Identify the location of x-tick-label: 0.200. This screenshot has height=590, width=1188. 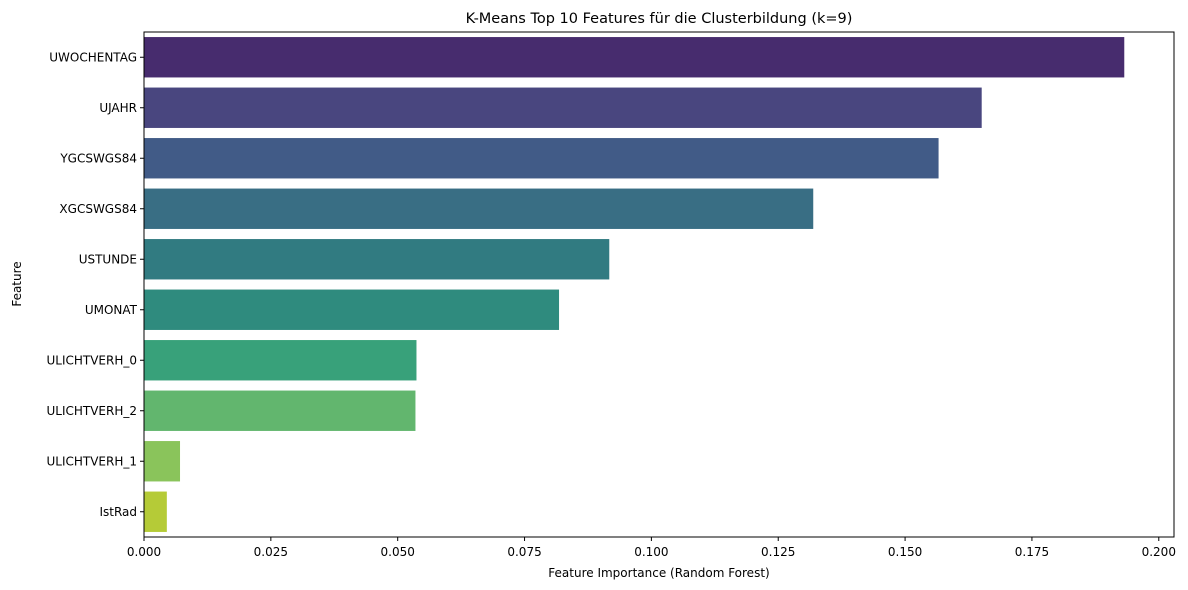
(1159, 552).